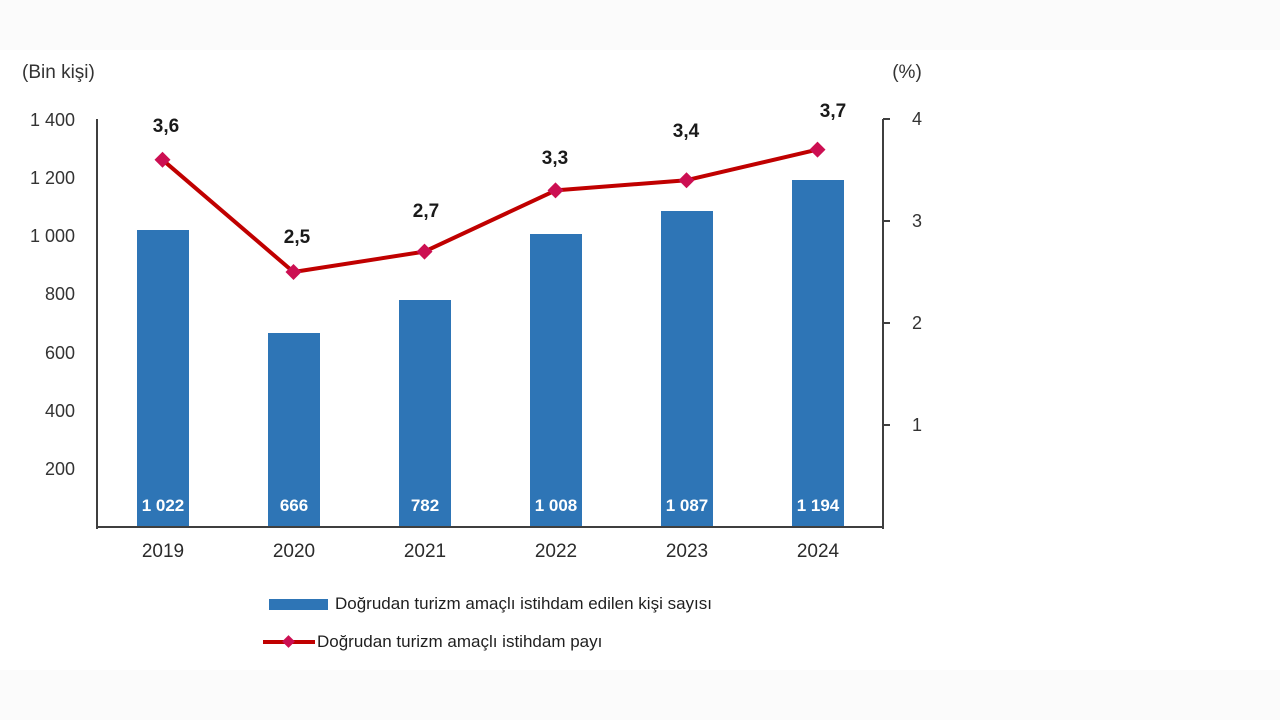 Image resolution: width=1280 pixels, height=720 pixels. What do you see at coordinates (52, 178) in the screenshot?
I see `left-axis-tick-label: 1 200` at bounding box center [52, 178].